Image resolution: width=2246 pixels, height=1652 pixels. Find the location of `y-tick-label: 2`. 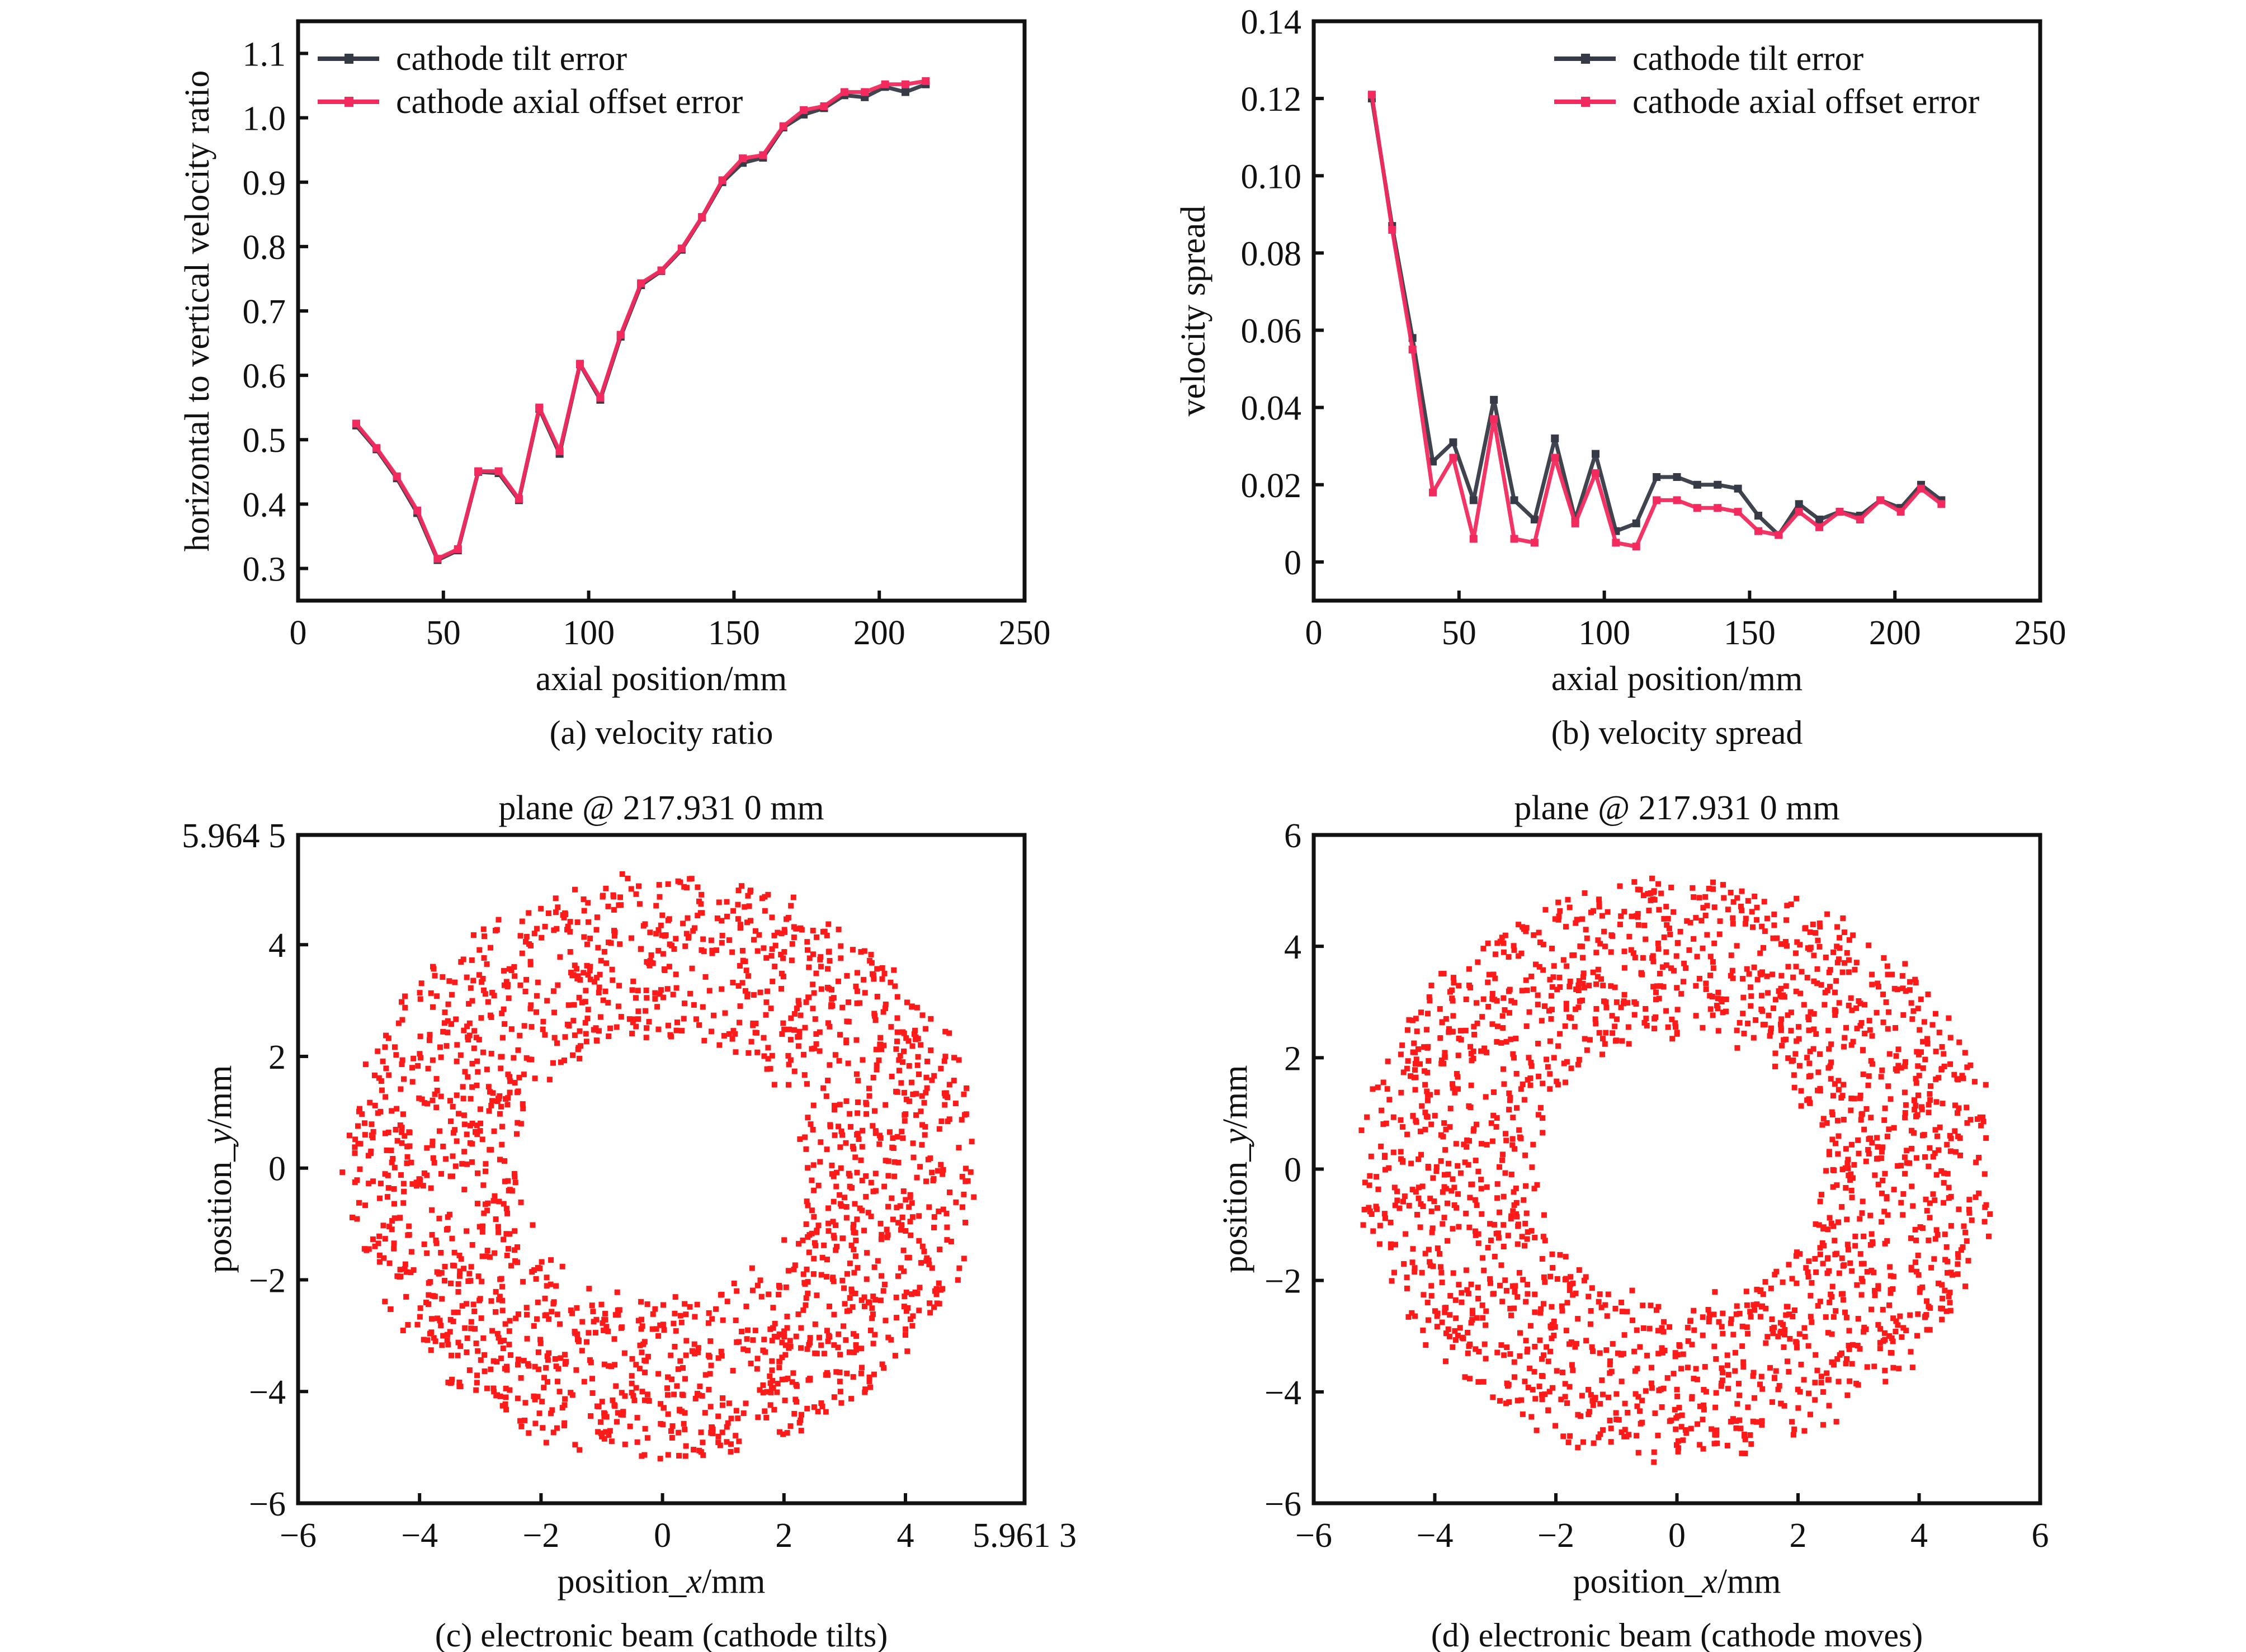

y-tick-label: 2 is located at coordinates (277, 1058).